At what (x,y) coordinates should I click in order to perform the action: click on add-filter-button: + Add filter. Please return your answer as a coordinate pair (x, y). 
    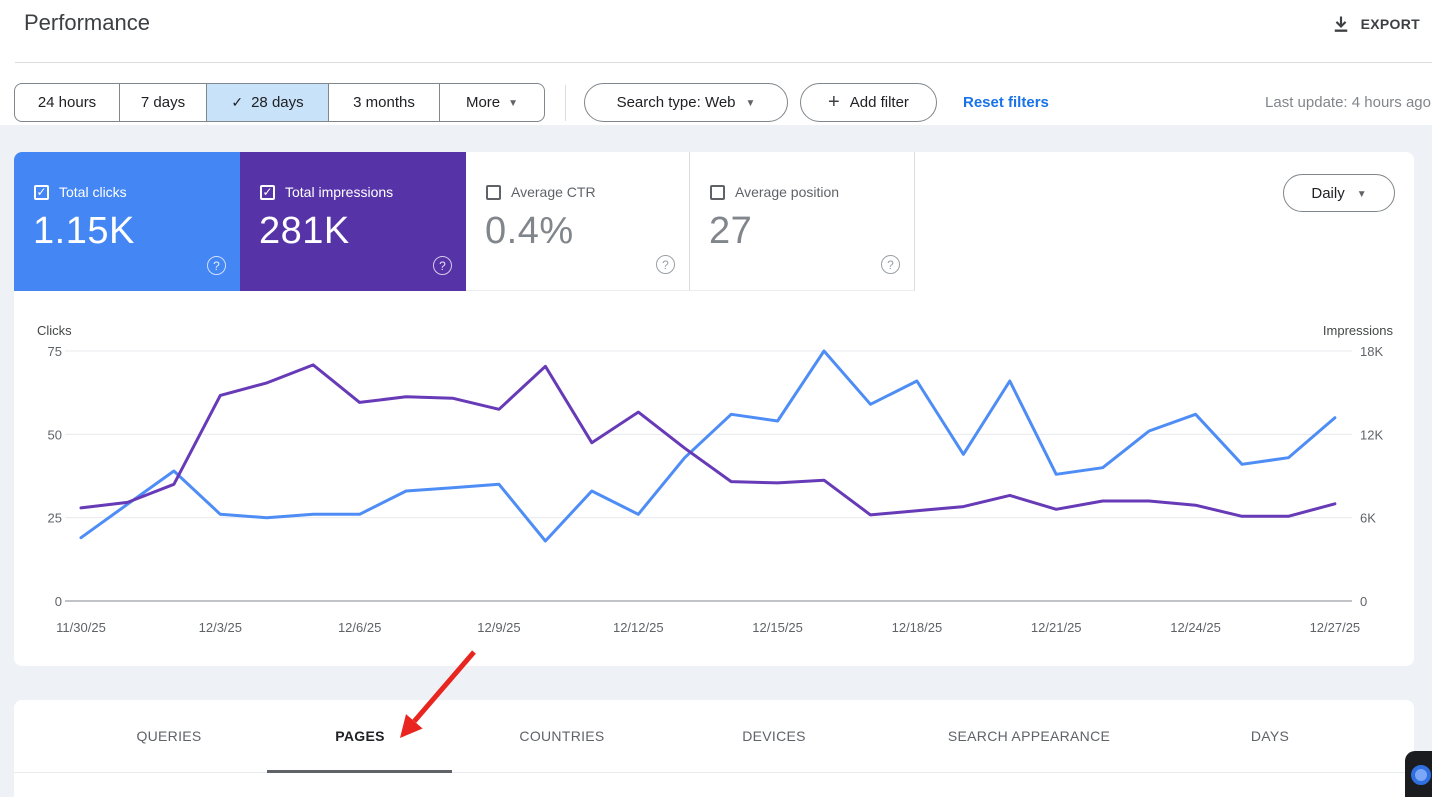
    Looking at the image, I should click on (868, 102).